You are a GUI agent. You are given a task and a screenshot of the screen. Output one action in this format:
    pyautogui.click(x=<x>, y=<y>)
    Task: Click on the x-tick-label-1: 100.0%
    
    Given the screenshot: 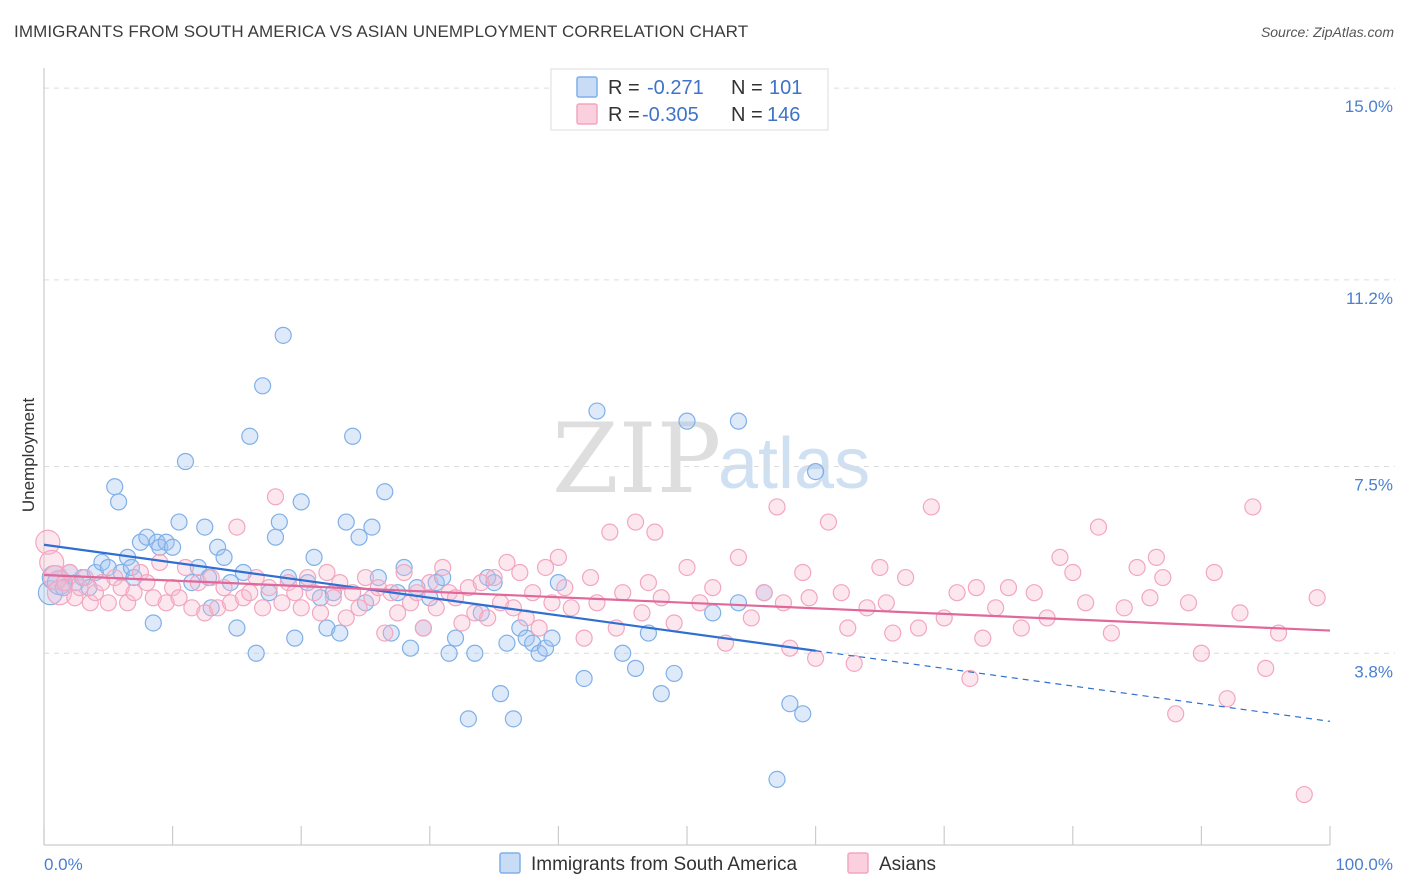 What is the action you would take?
    pyautogui.click(x=1364, y=864)
    